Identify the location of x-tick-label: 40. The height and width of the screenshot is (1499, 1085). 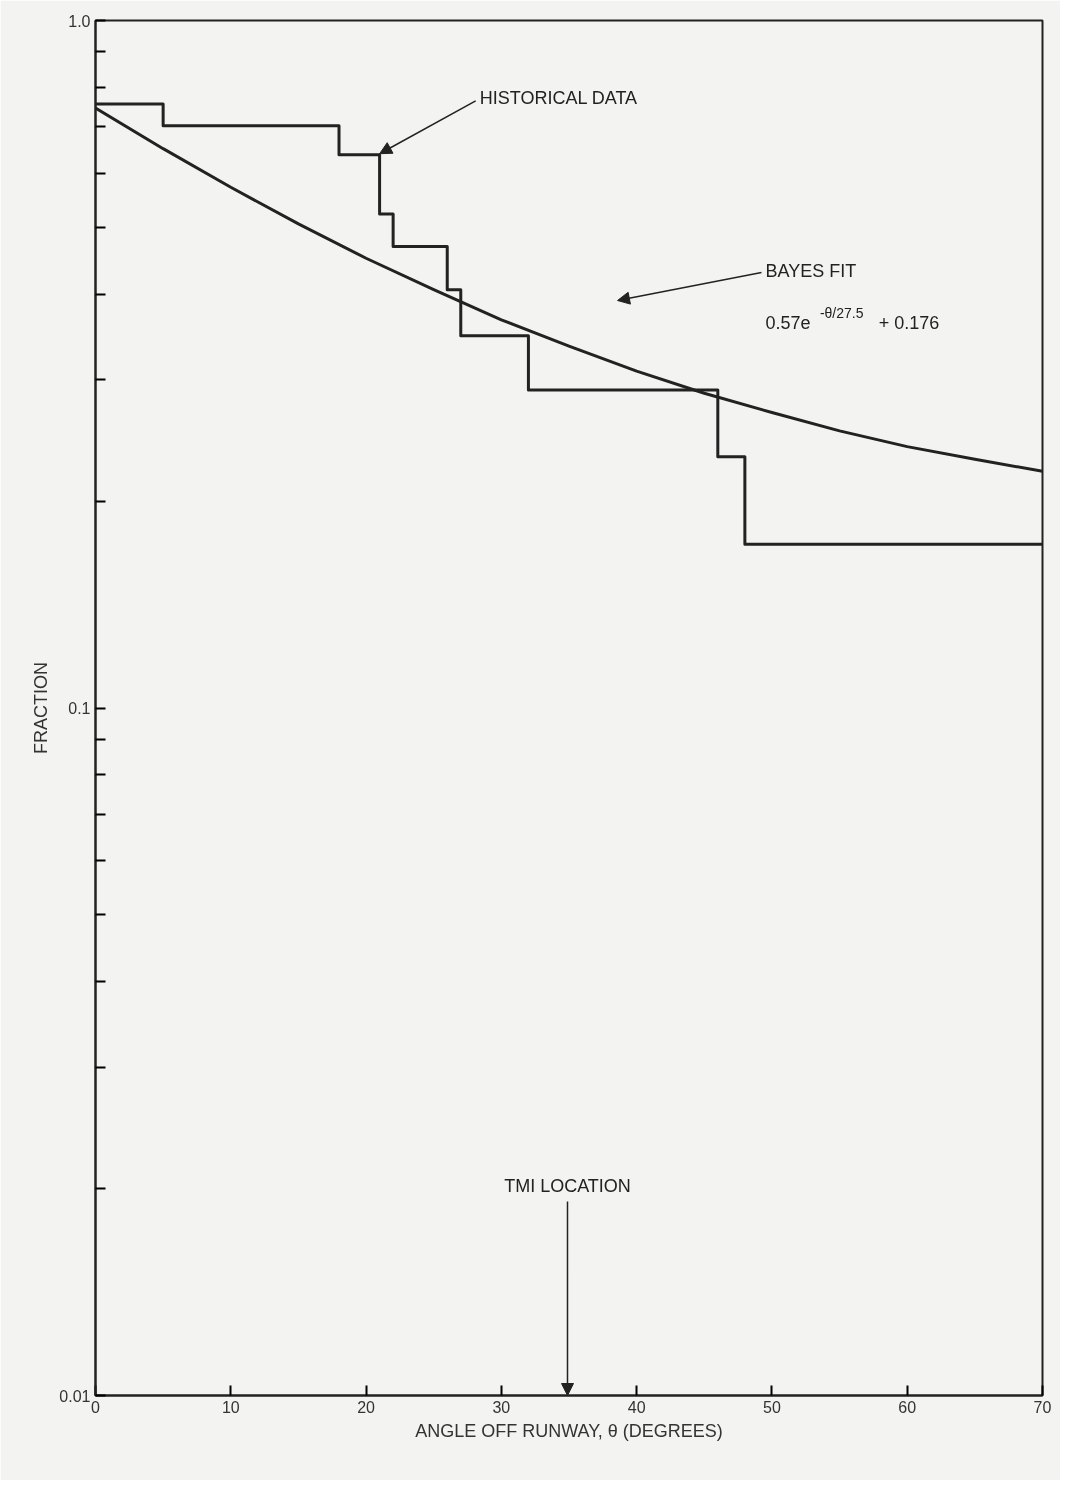
(636, 1407).